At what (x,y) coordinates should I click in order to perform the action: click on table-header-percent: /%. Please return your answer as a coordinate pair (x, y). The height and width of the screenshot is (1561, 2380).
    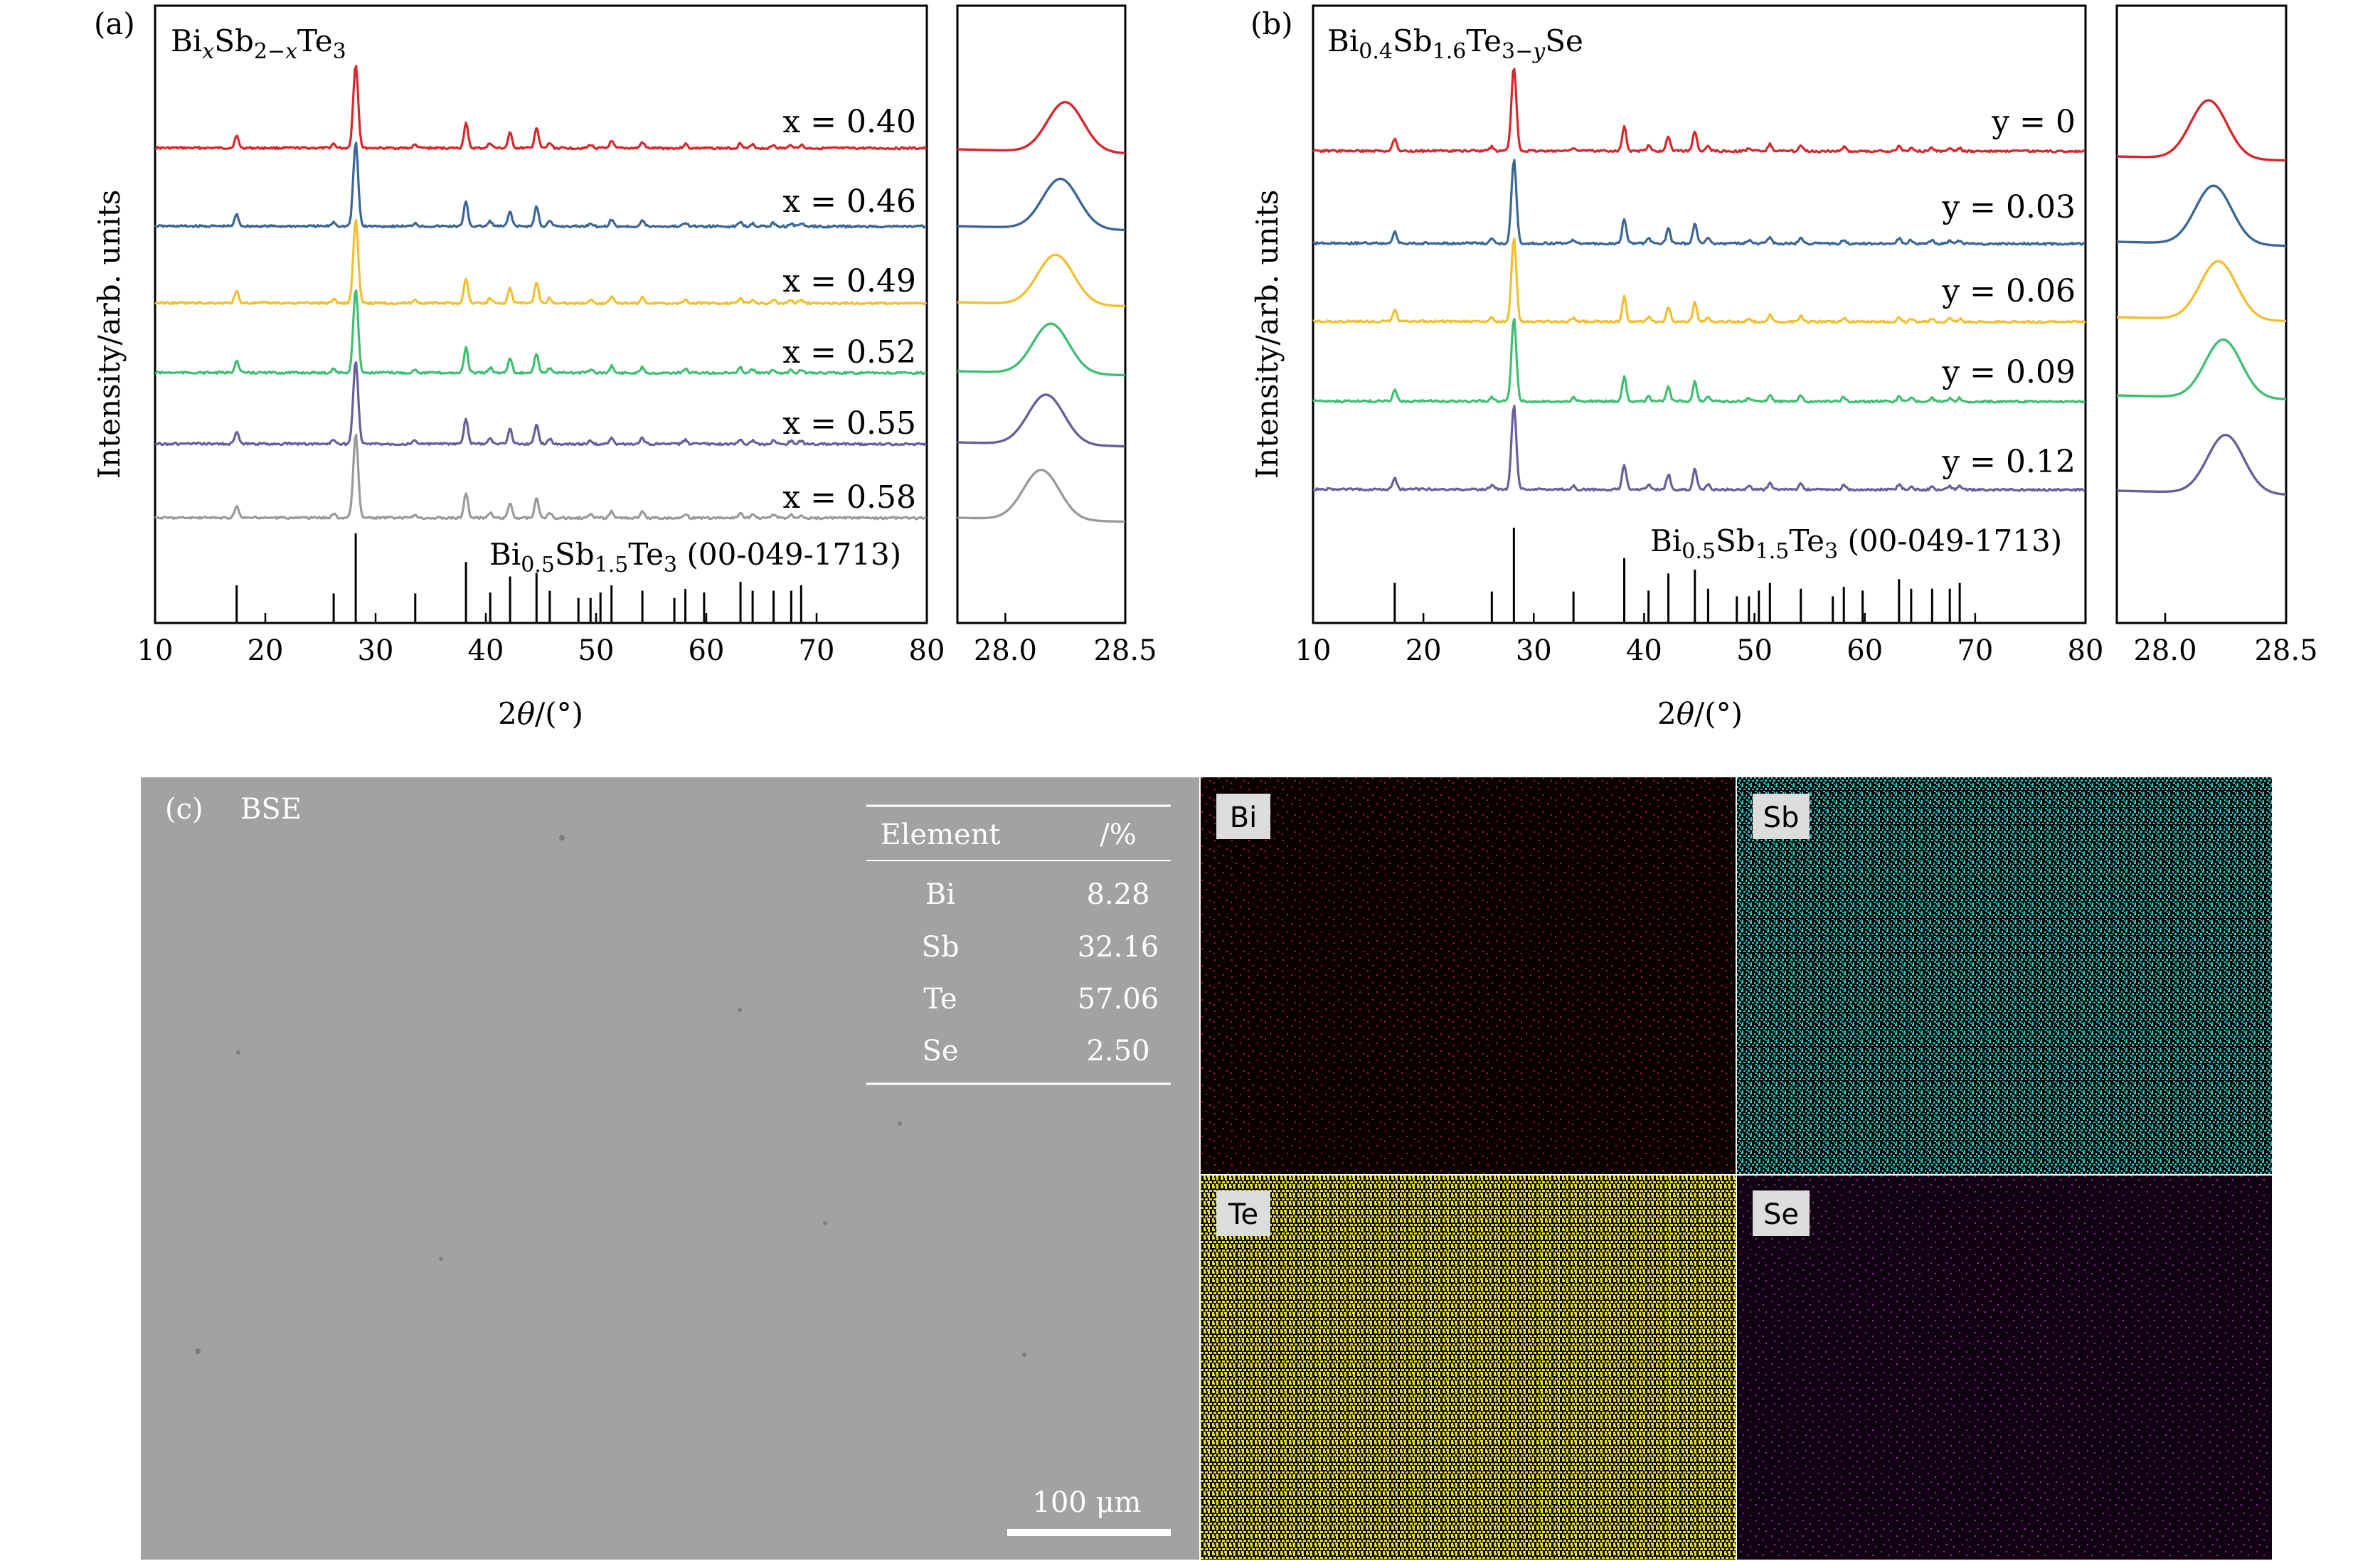
    Looking at the image, I should click on (1118, 835).